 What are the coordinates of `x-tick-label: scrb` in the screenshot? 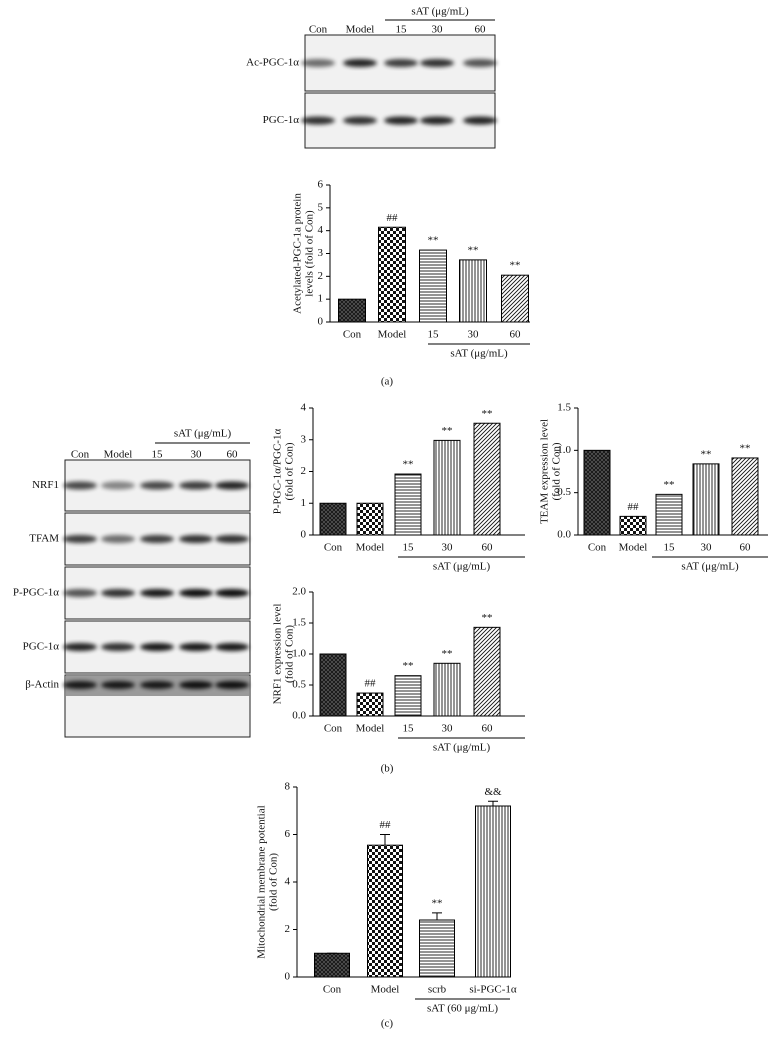 It's located at (437, 990).